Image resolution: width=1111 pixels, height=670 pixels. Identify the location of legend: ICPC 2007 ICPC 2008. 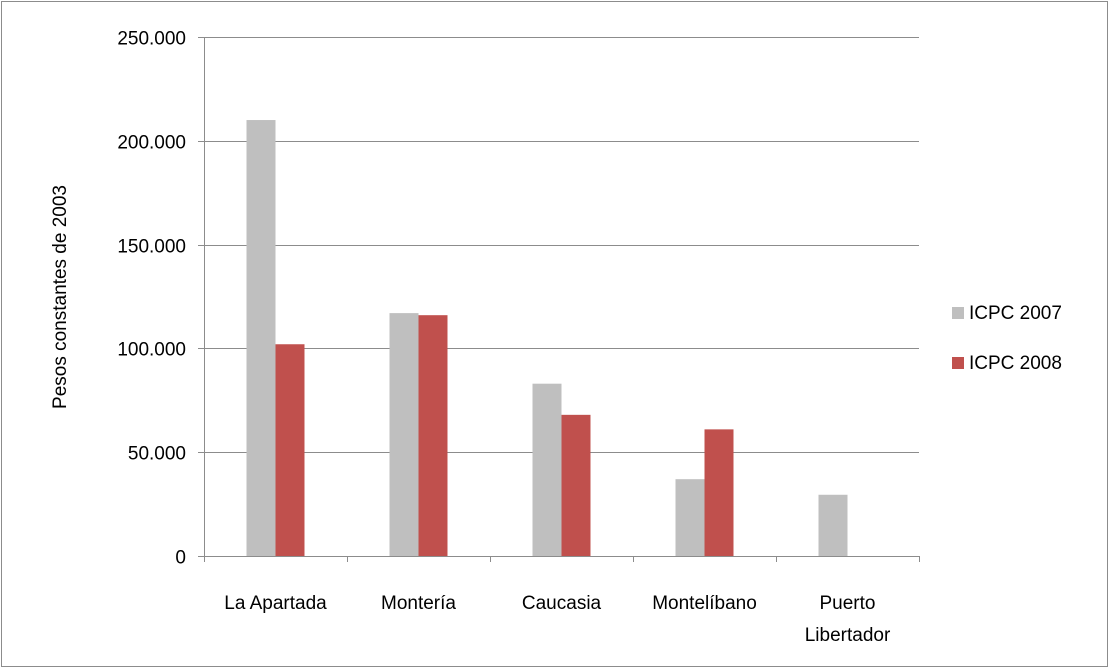
(1007, 338).